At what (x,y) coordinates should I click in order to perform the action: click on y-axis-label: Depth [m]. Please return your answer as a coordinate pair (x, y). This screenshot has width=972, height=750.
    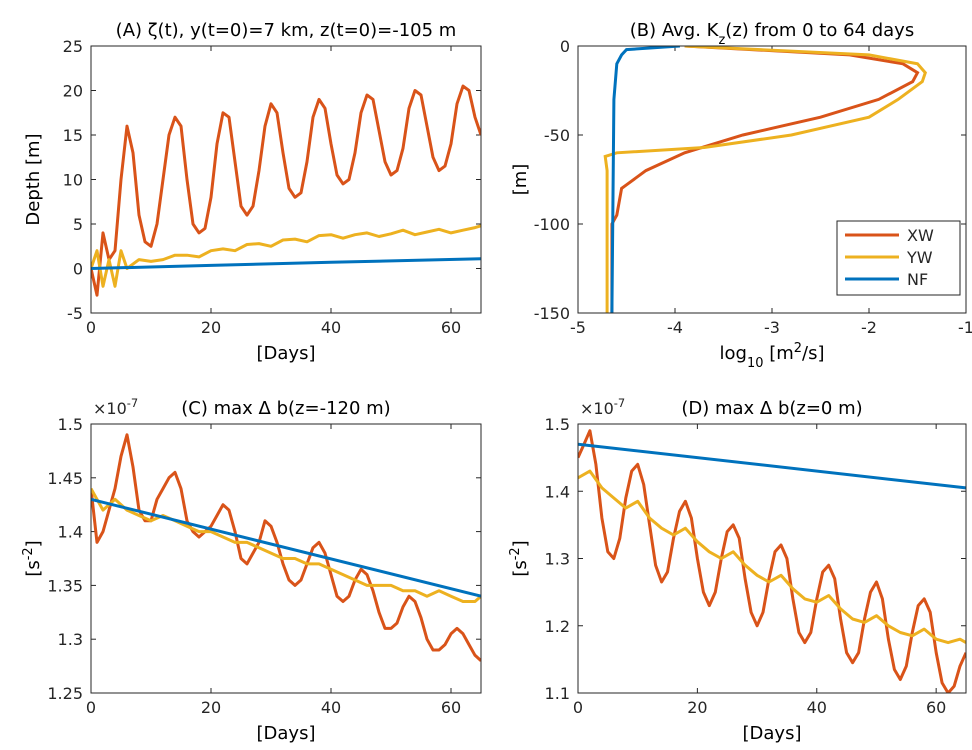
    Looking at the image, I should click on (33, 179).